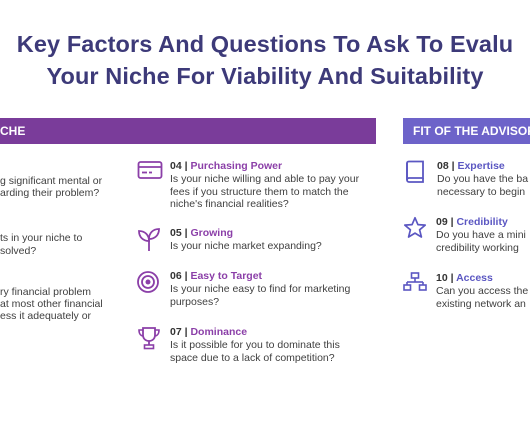  Describe the element at coordinates (150, 173) in the screenshot. I see `credit-card-icon` at that location.